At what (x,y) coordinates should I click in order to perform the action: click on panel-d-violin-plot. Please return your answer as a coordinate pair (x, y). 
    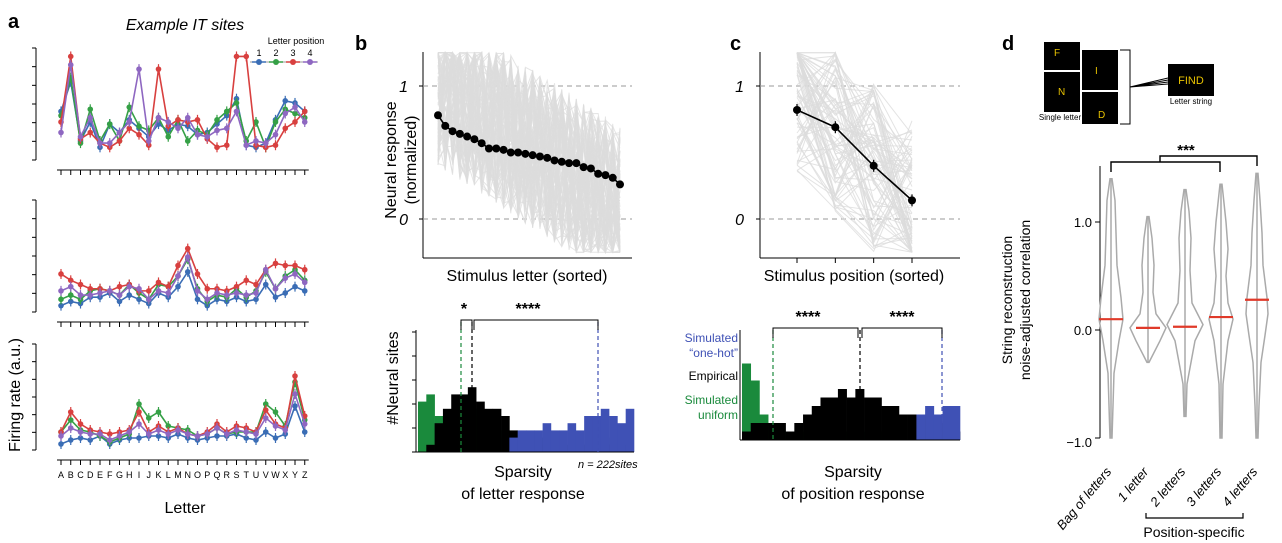
    Looking at the image, I should click on (1182, 297).